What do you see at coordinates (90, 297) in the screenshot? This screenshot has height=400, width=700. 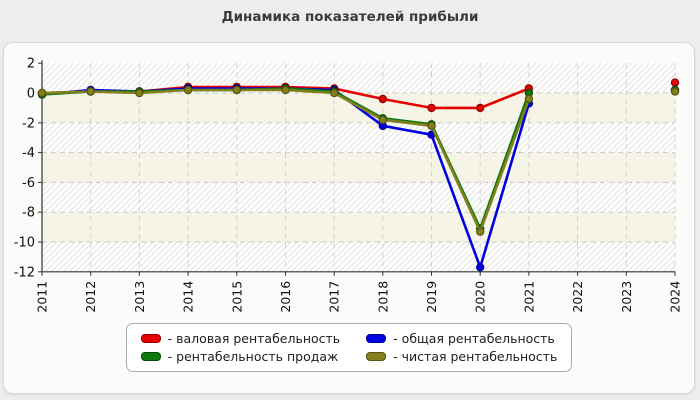 I see `x-tick-label: 2012` at bounding box center [90, 297].